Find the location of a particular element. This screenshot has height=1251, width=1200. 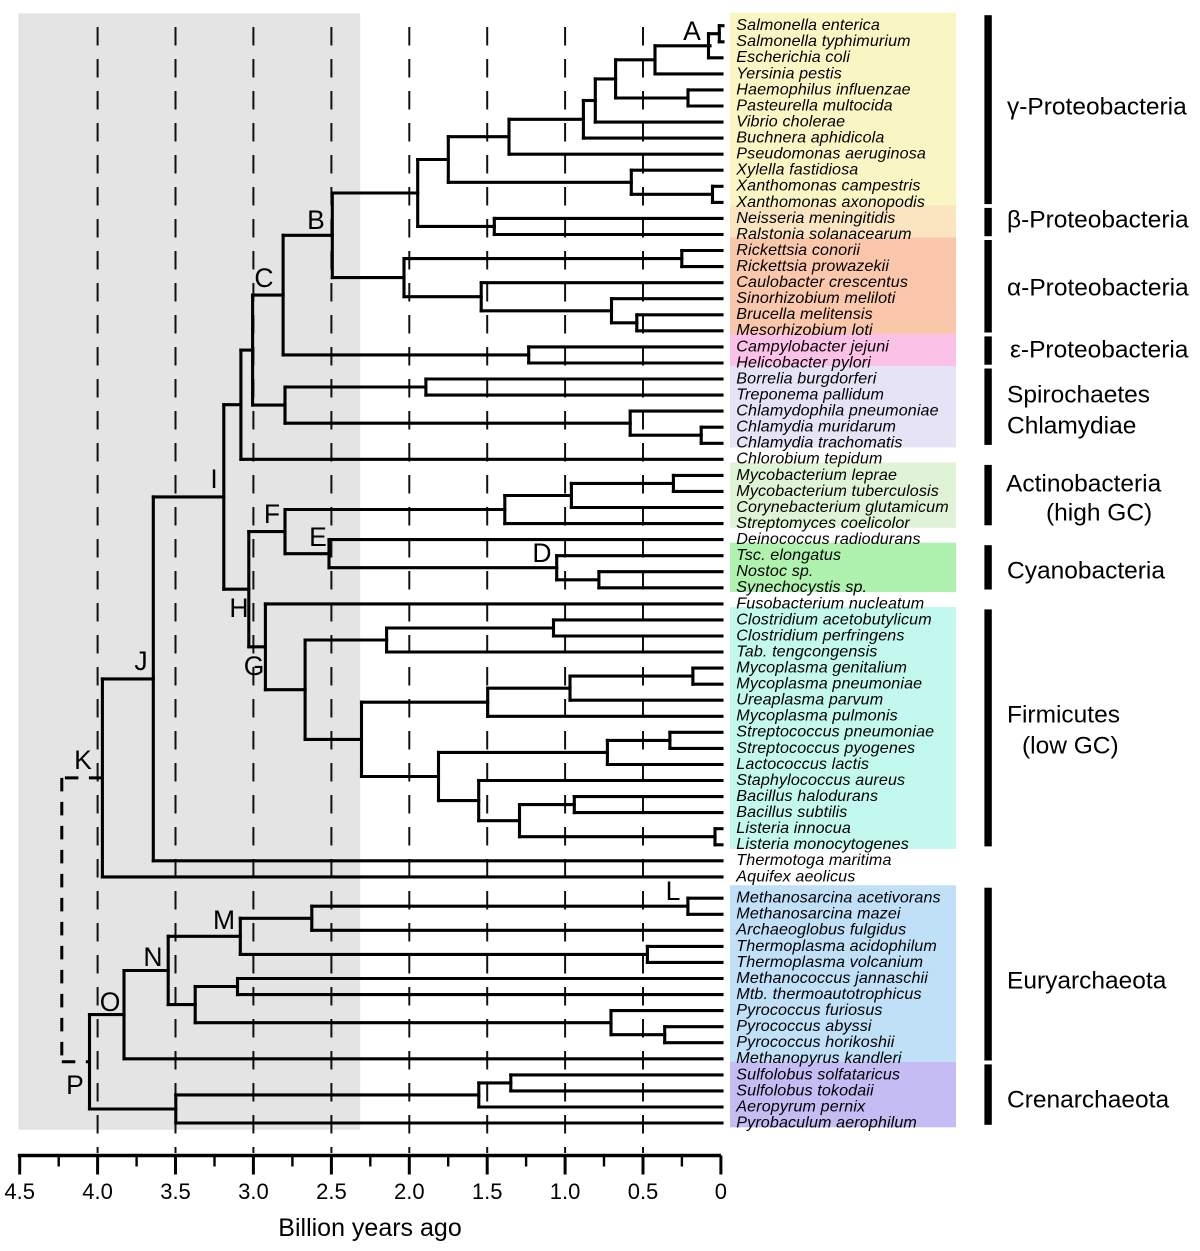

svg-text: Spirochaetes is located at coordinates (1078, 395).